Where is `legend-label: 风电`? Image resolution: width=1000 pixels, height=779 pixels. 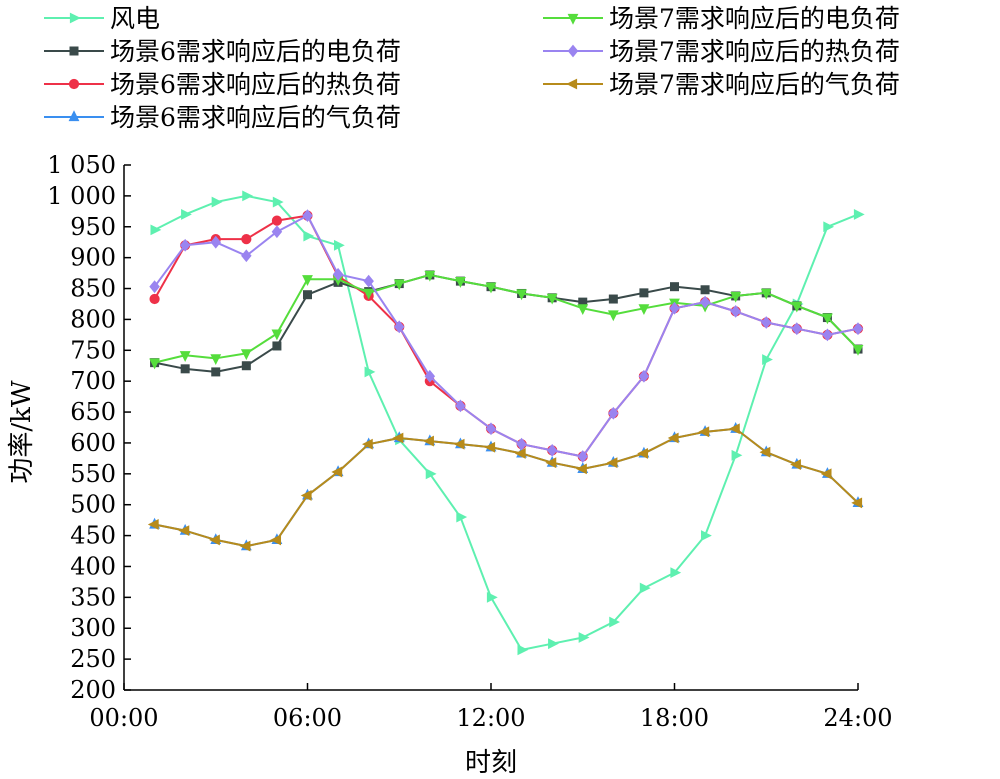
legend-label: 风电 is located at coordinates (135, 18).